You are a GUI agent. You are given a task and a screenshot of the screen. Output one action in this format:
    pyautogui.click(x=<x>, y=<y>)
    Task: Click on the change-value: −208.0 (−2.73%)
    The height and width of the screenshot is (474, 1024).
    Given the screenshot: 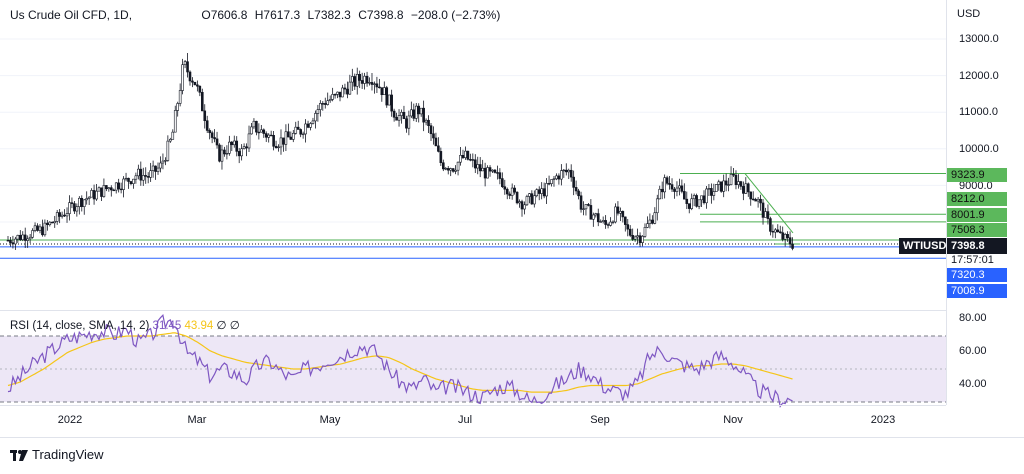 What is the action you would take?
    pyautogui.click(x=455, y=15)
    